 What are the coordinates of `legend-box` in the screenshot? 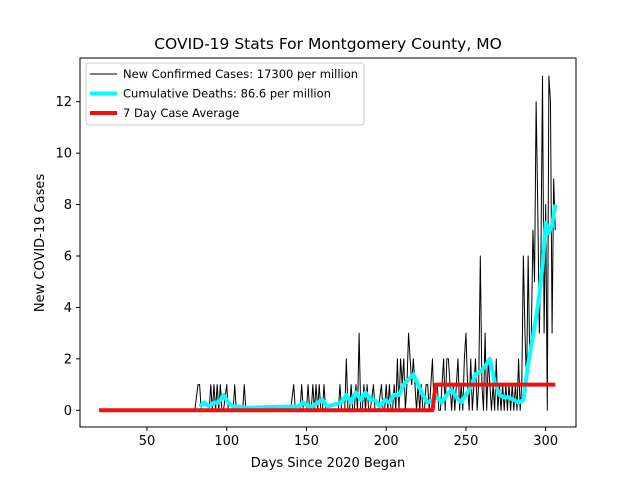 It's located at (225, 94).